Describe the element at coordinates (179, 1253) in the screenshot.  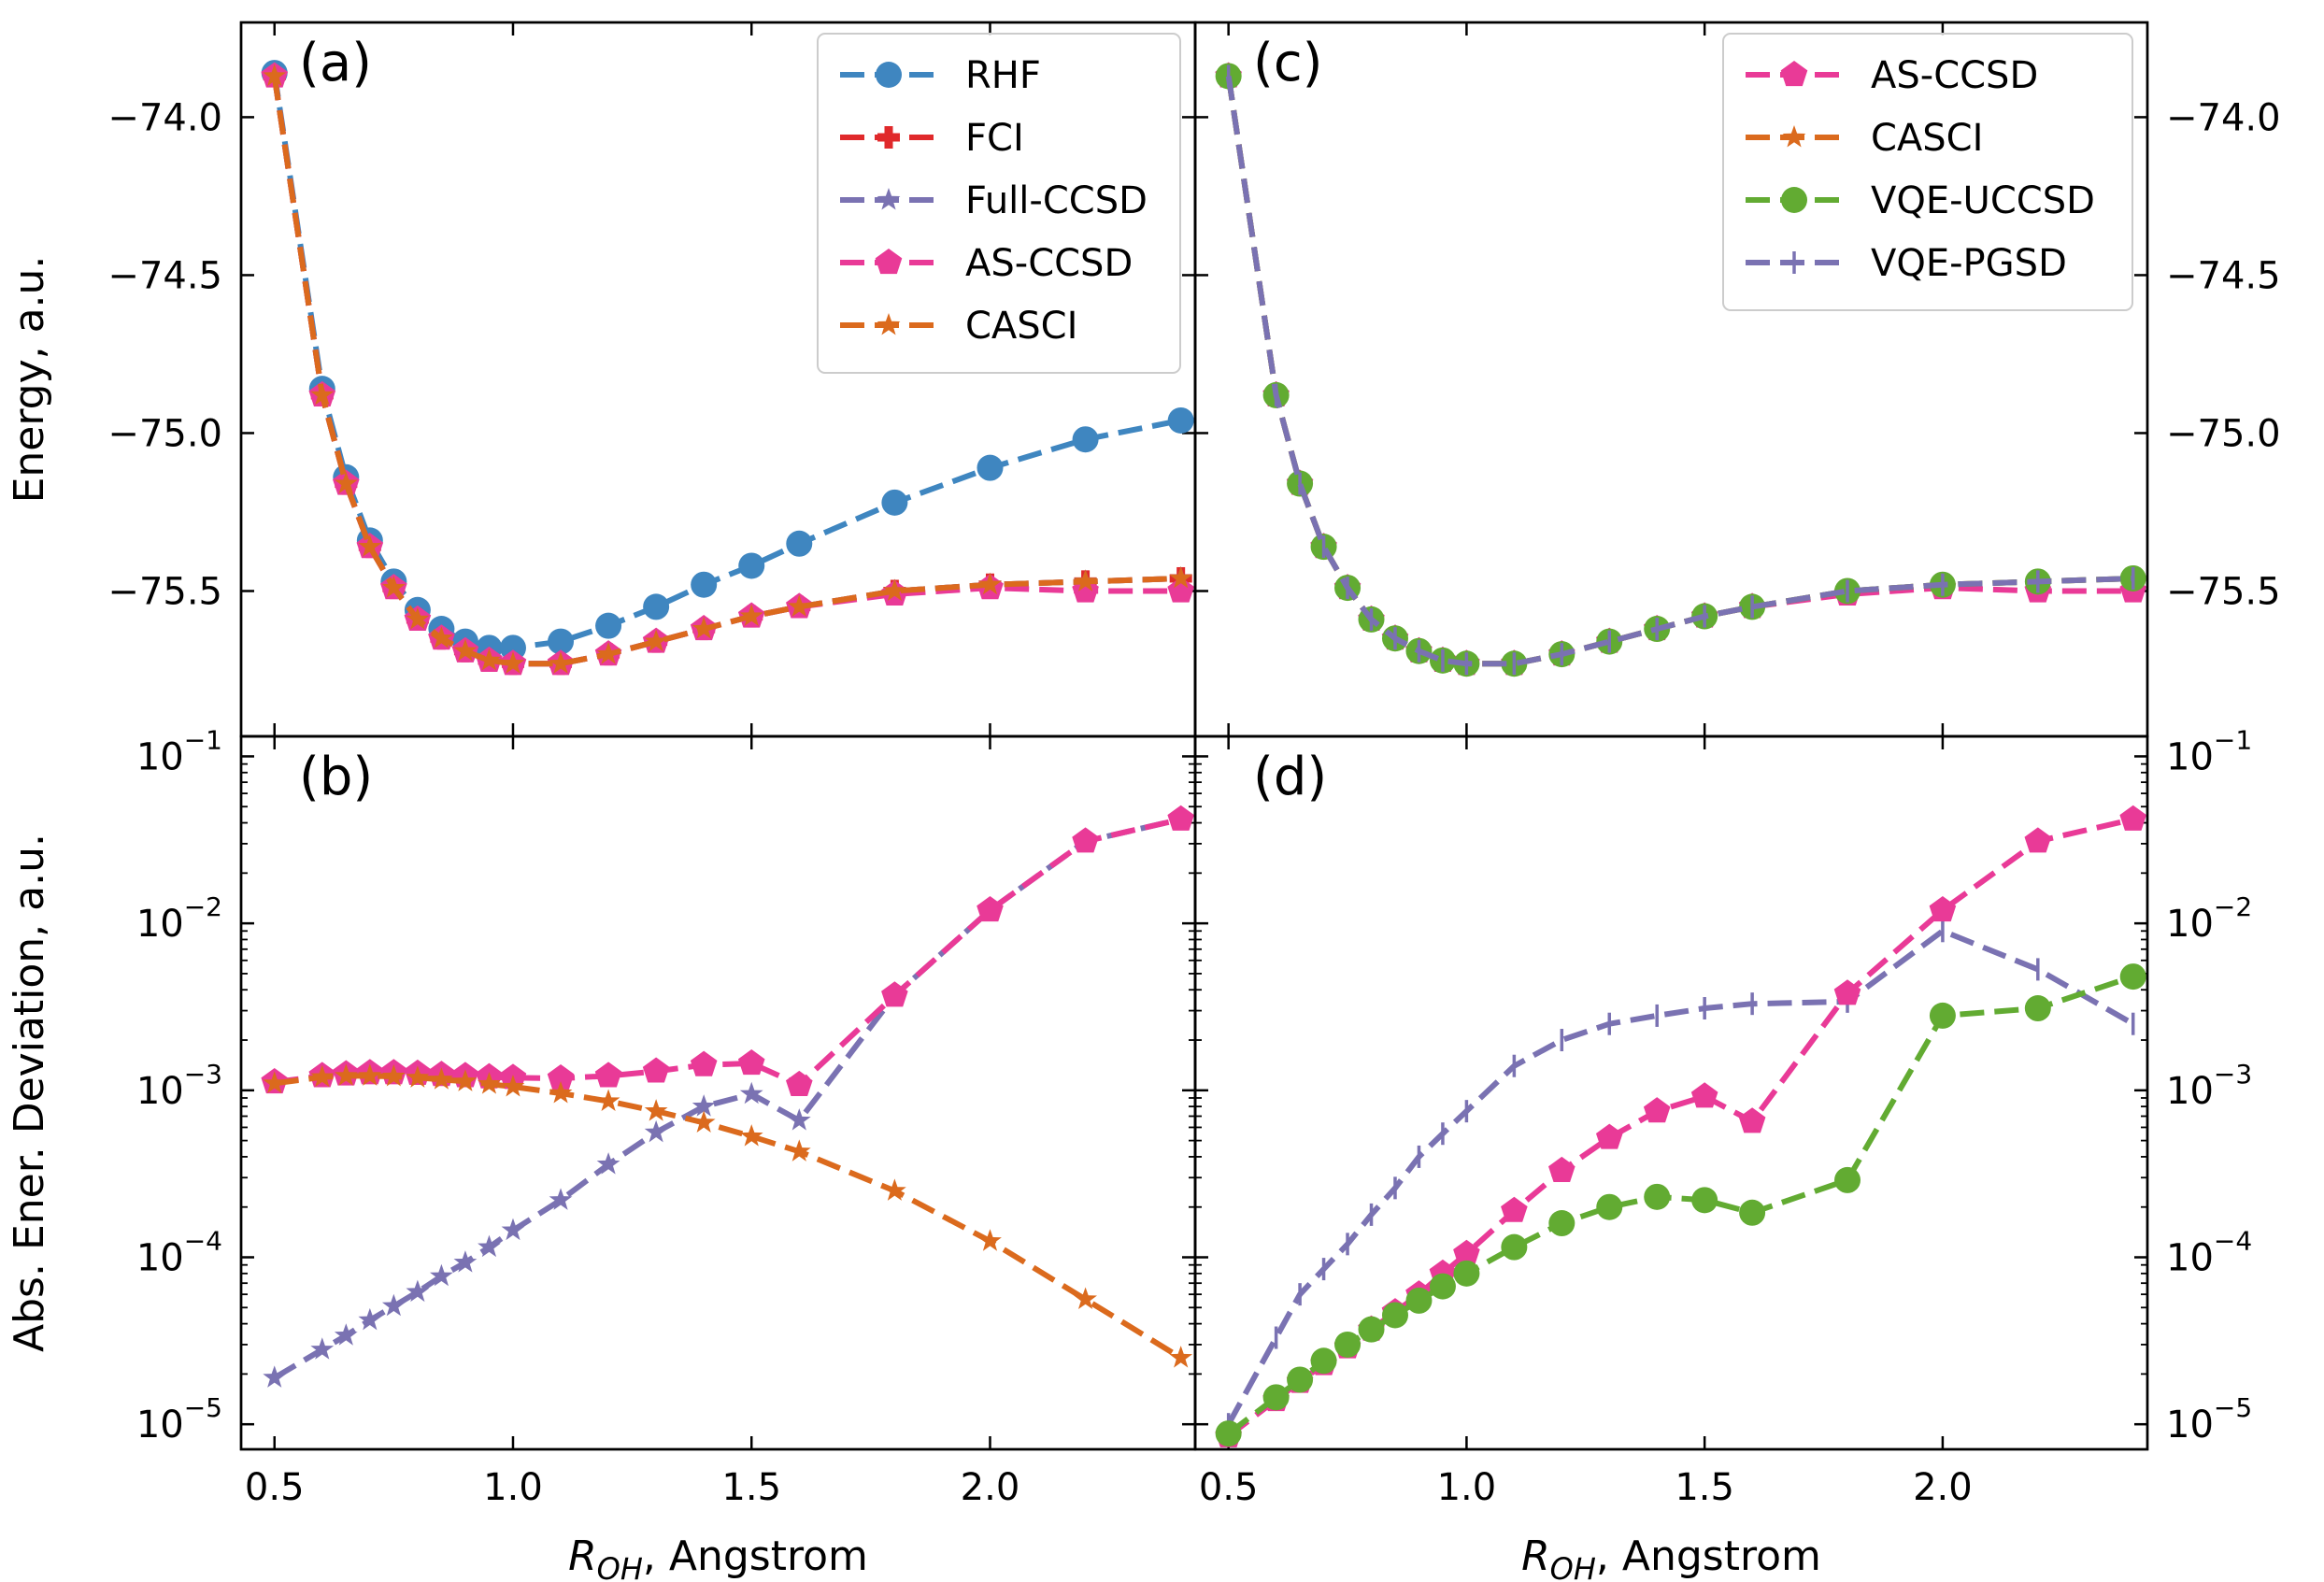
I see `y-tick-label: 10⁻⁴` at that location.